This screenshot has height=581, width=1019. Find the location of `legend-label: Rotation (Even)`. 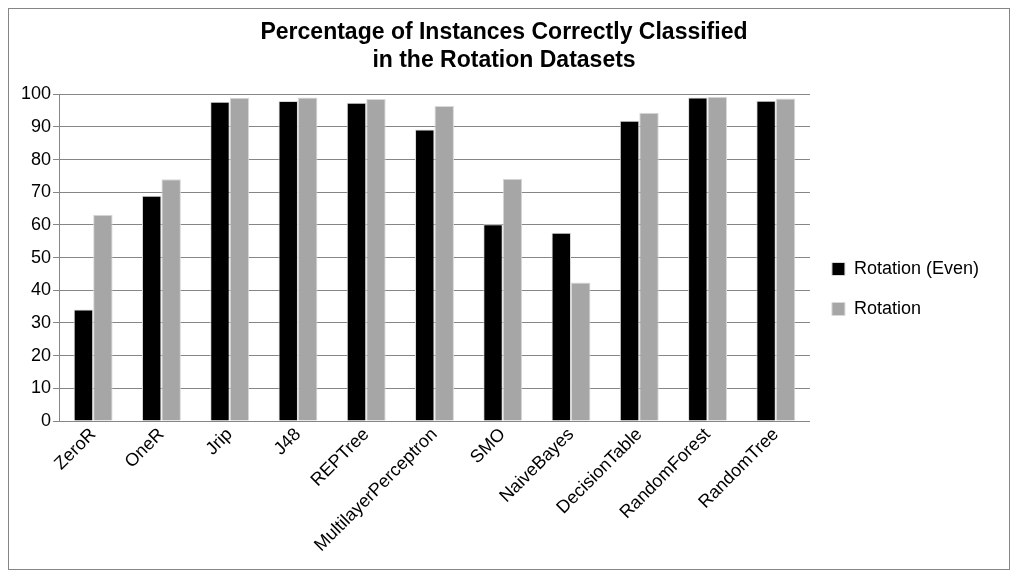

legend-label: Rotation (Even) is located at coordinates (916, 267).